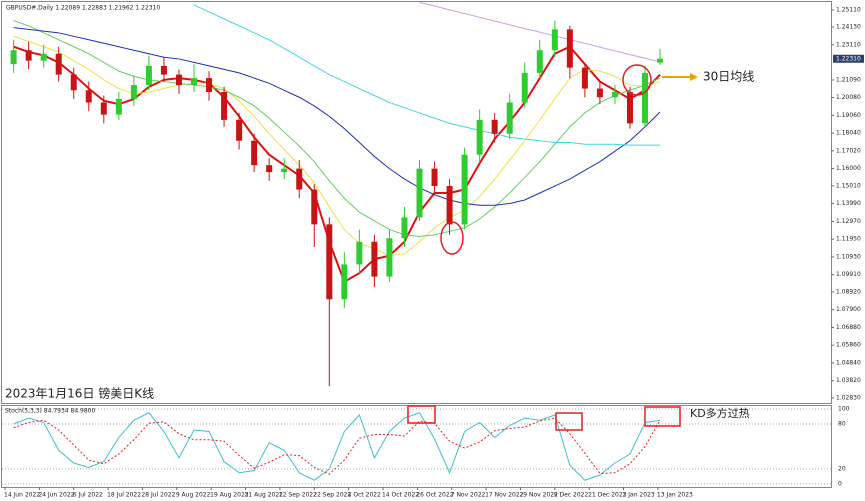 The height and width of the screenshot is (501, 865). I want to click on x-tick-label: 31 Aug 2022, so click(264, 495).